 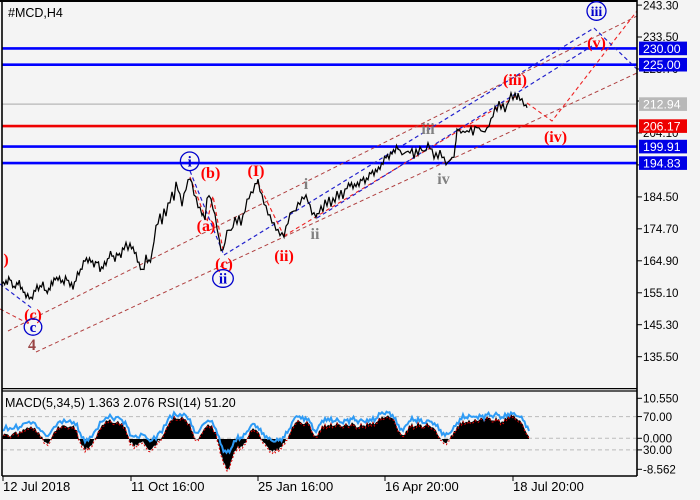 I want to click on svg-text: 70.00, so click(x=657, y=417).